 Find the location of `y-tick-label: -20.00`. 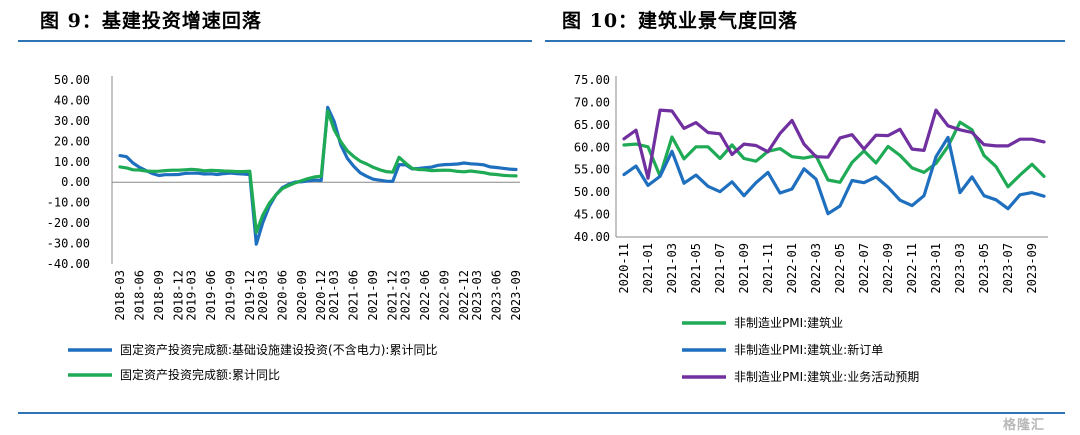

y-tick-label: -20.00 is located at coordinates (68, 223).